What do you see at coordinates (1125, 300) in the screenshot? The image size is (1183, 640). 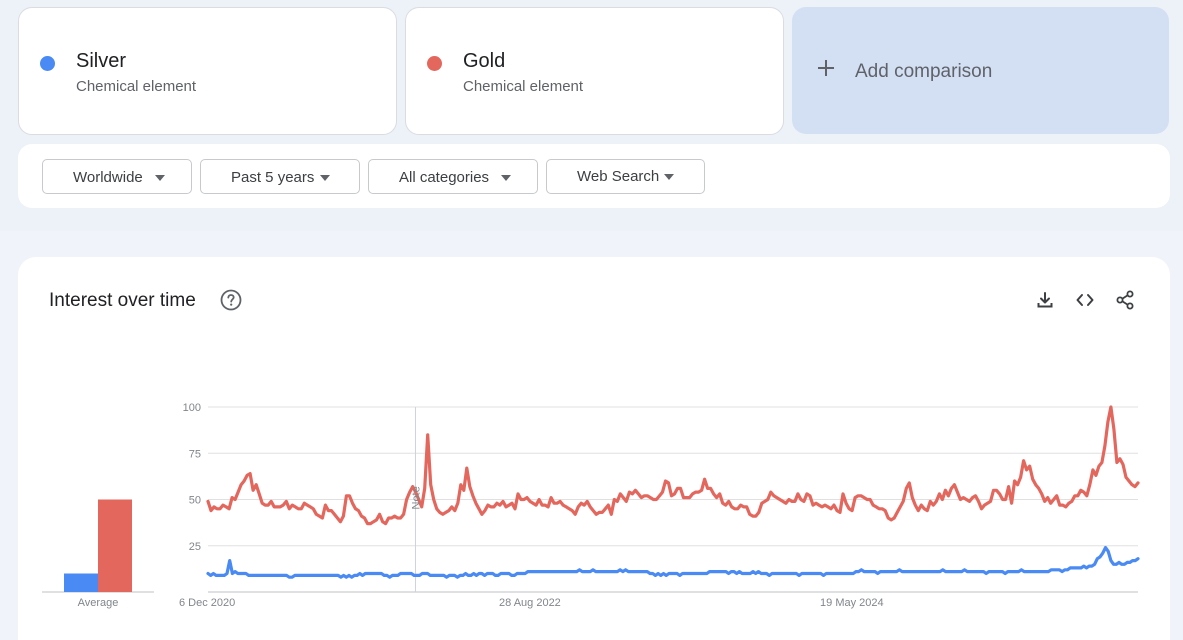 I see `share-icon` at bounding box center [1125, 300].